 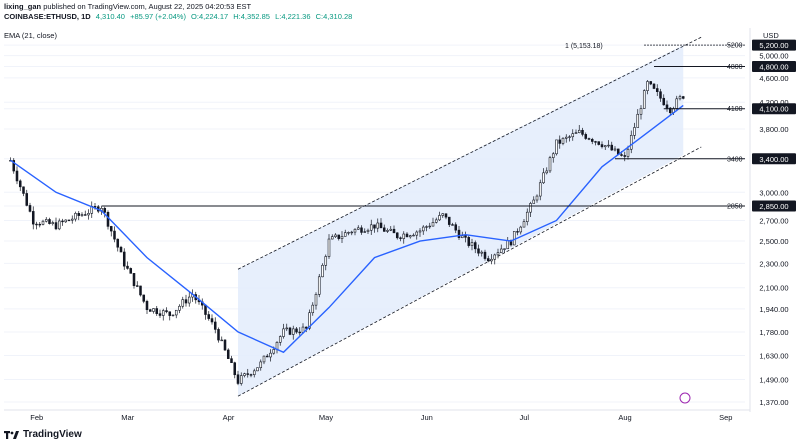 What do you see at coordinates (685, 398) in the screenshot?
I see `event-marker-icon` at bounding box center [685, 398].